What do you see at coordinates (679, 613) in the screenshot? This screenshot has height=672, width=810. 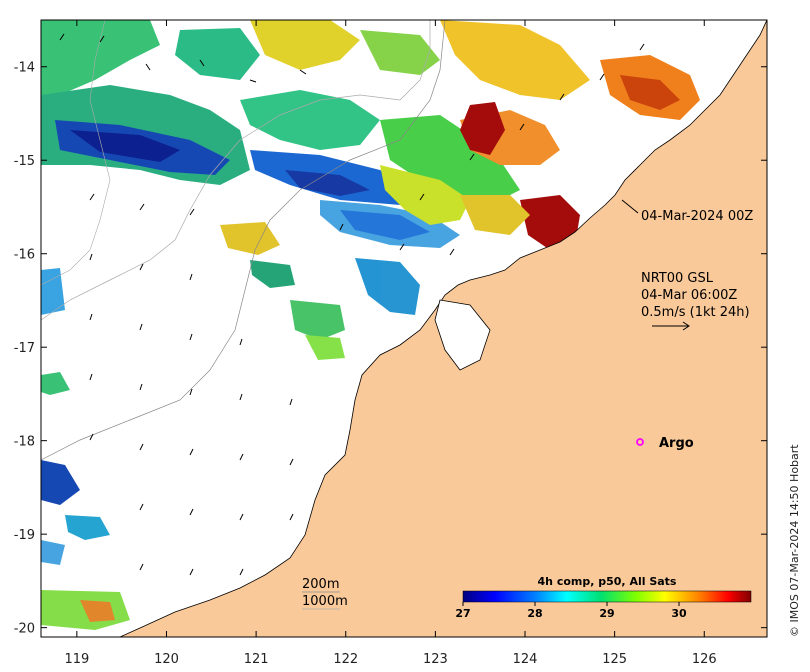 I see `colorbar-tick-label: 30` at bounding box center [679, 613].